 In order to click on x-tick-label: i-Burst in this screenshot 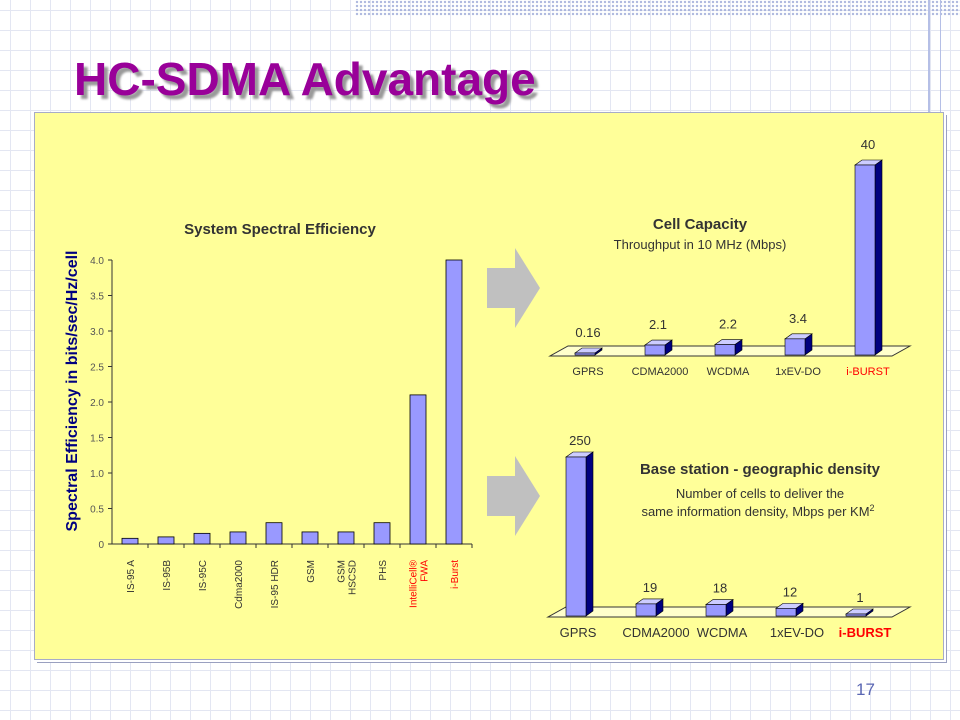, I will do `click(455, 574)`.